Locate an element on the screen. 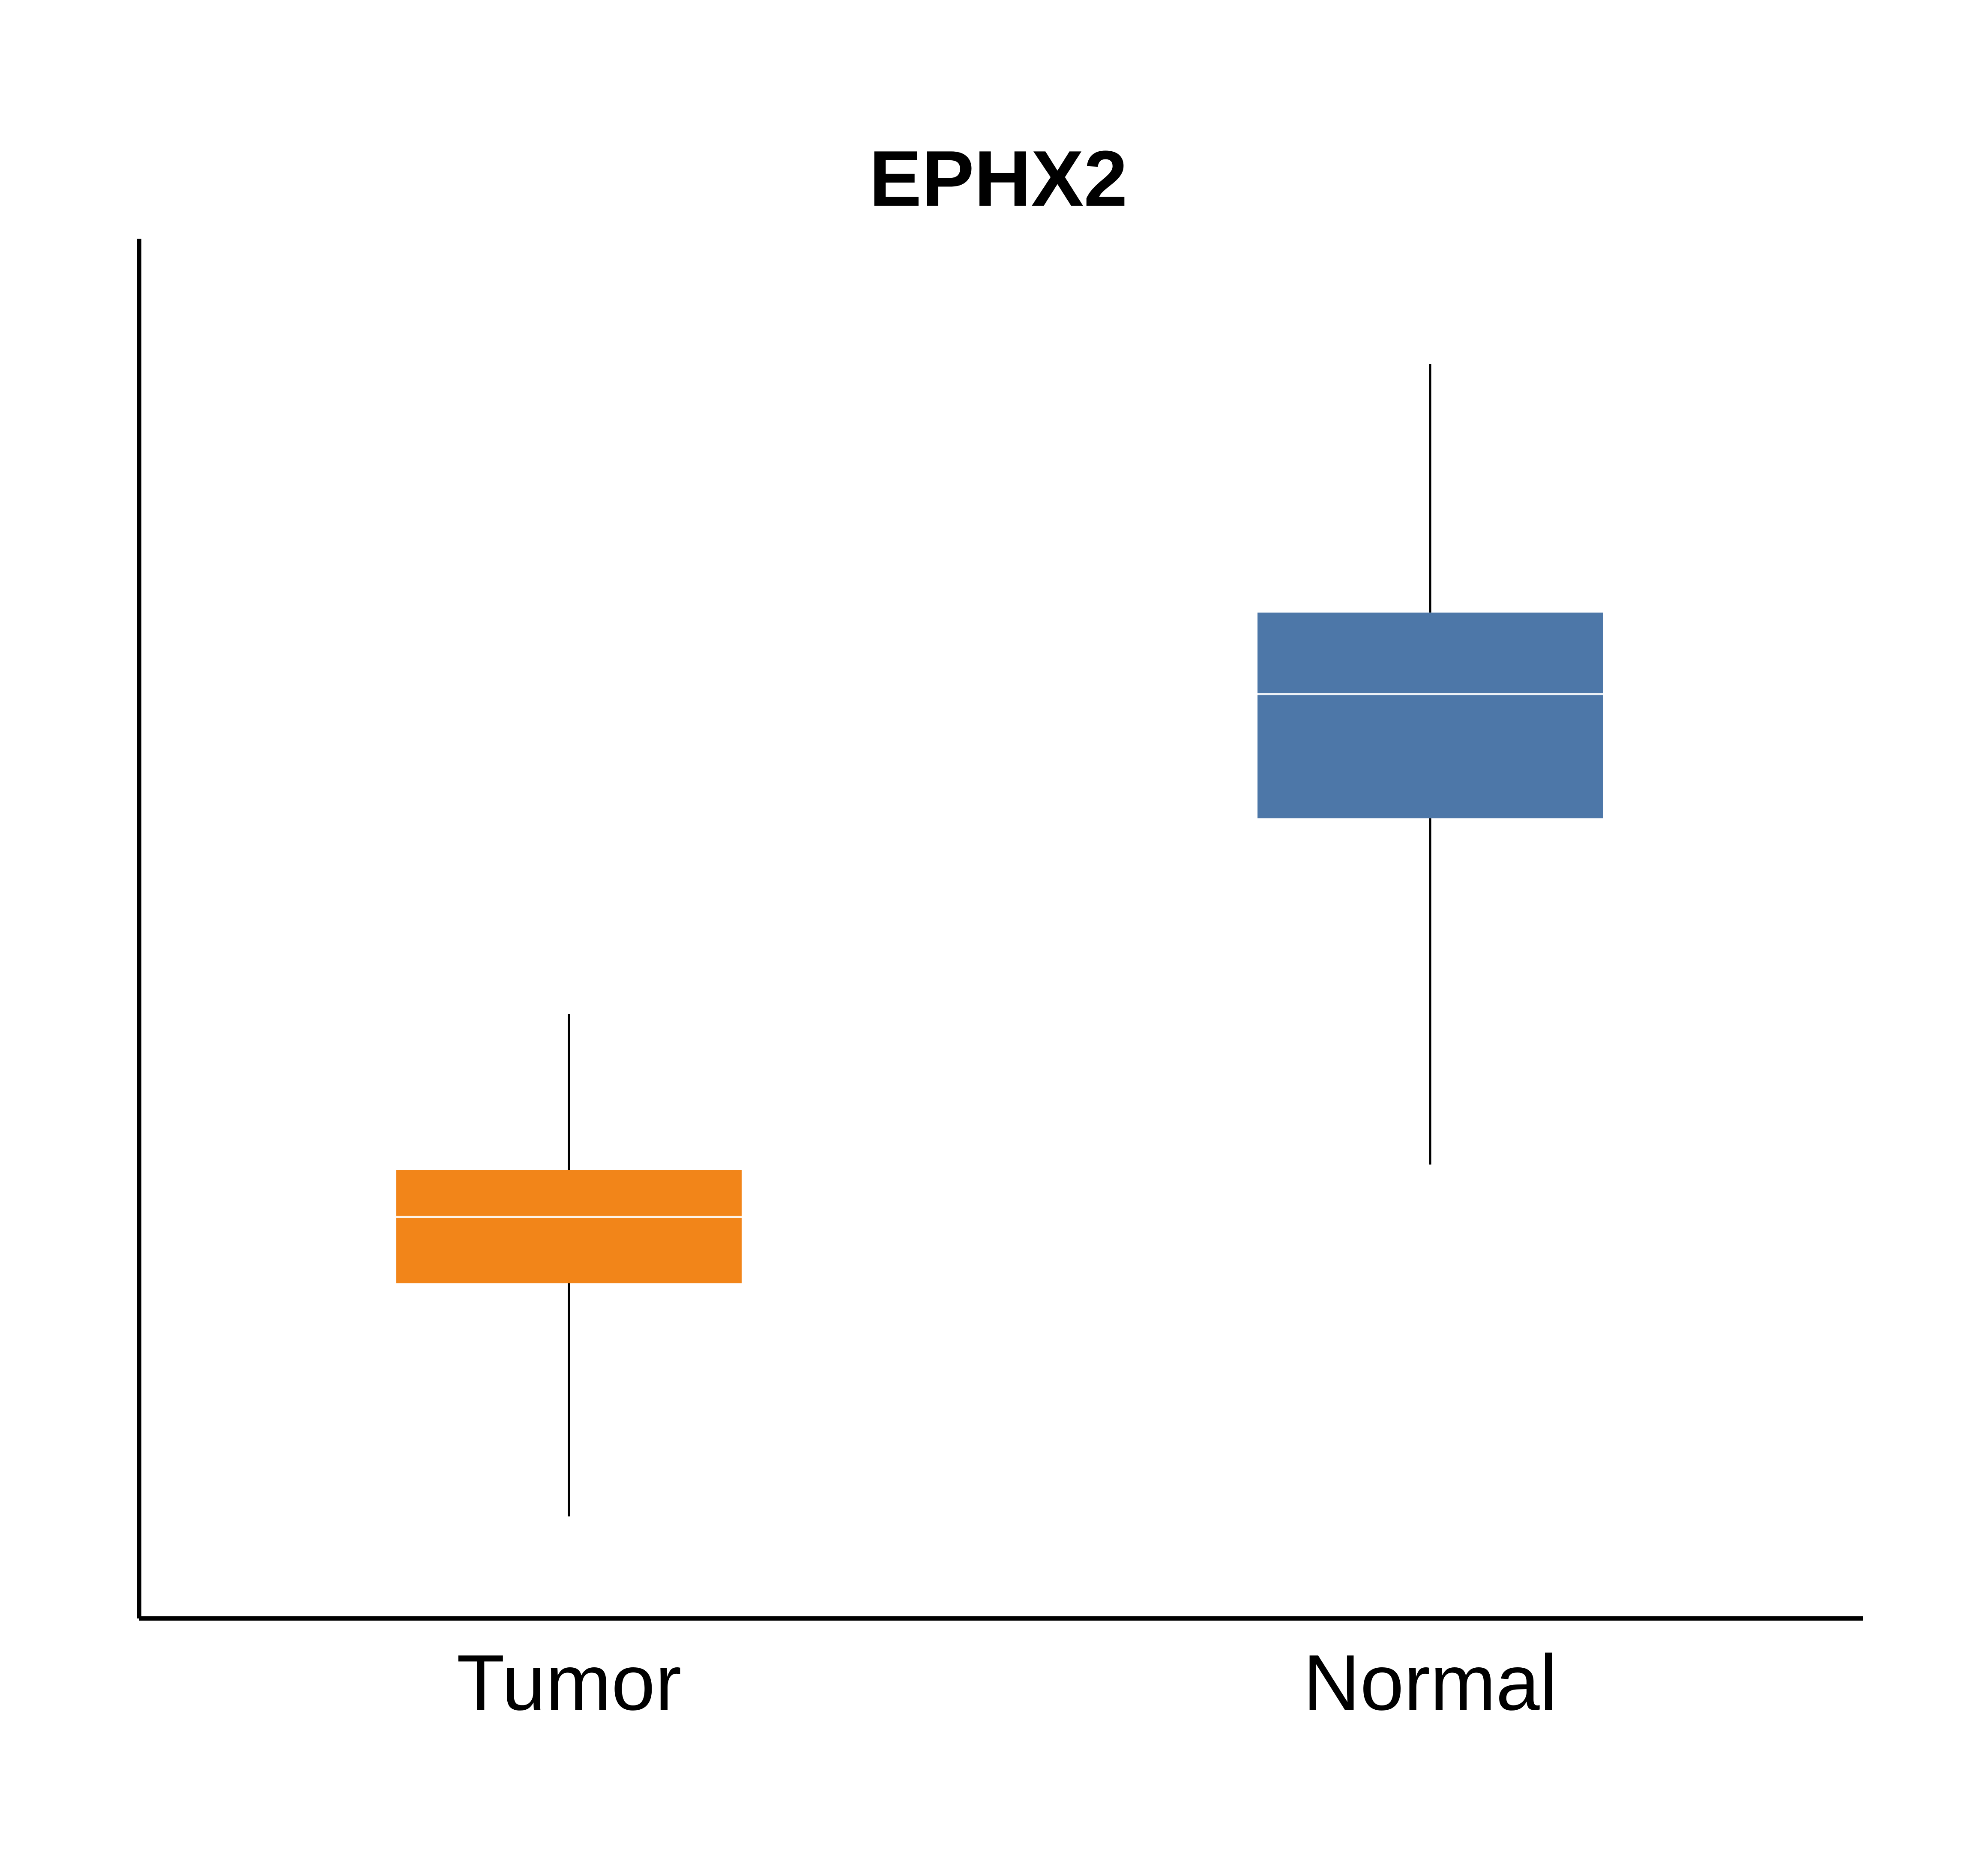 The image size is (1988, 1867). x-tick-labels: Tumor Normal is located at coordinates (1007, 1682).